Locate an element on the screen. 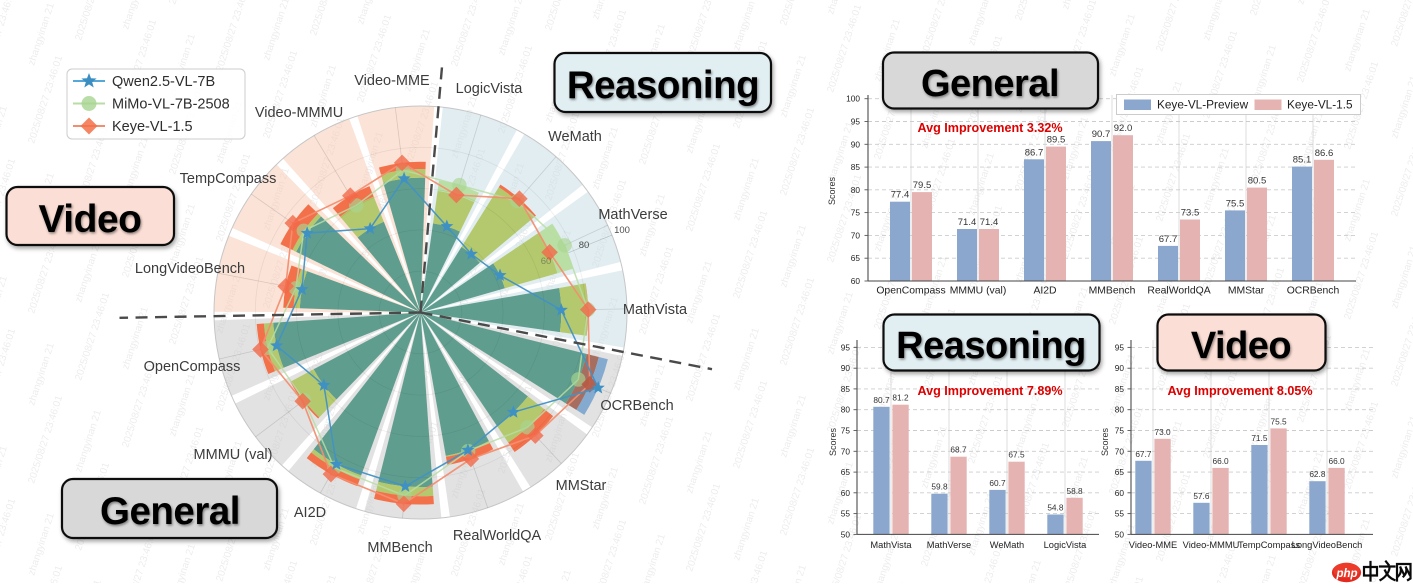 The width and height of the screenshot is (1413, 588). svg-text: 77.4 is located at coordinates (900, 195).